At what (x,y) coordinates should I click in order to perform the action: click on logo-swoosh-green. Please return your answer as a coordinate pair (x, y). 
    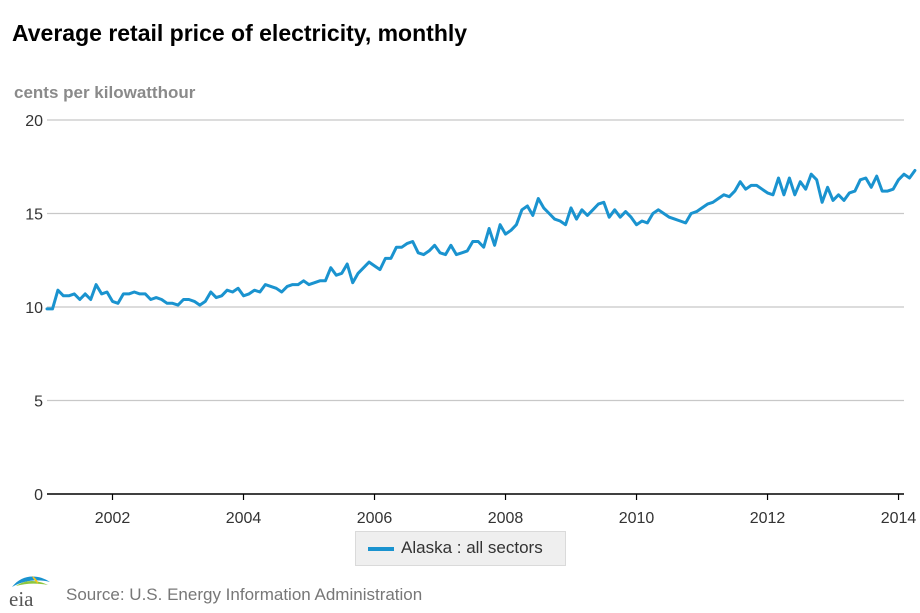
    Looking at the image, I should click on (32, 583).